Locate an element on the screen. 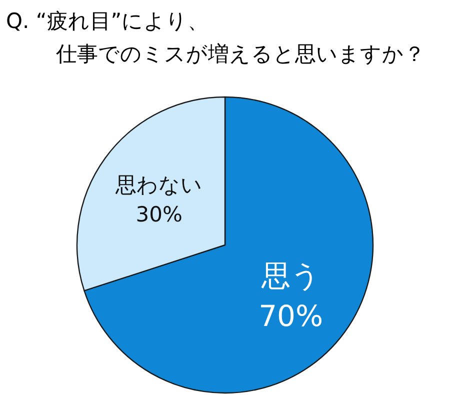  chart-title: Q. “疲れ目”により、仕事でのミスが増えると思いますか？ is located at coordinates (215, 37).